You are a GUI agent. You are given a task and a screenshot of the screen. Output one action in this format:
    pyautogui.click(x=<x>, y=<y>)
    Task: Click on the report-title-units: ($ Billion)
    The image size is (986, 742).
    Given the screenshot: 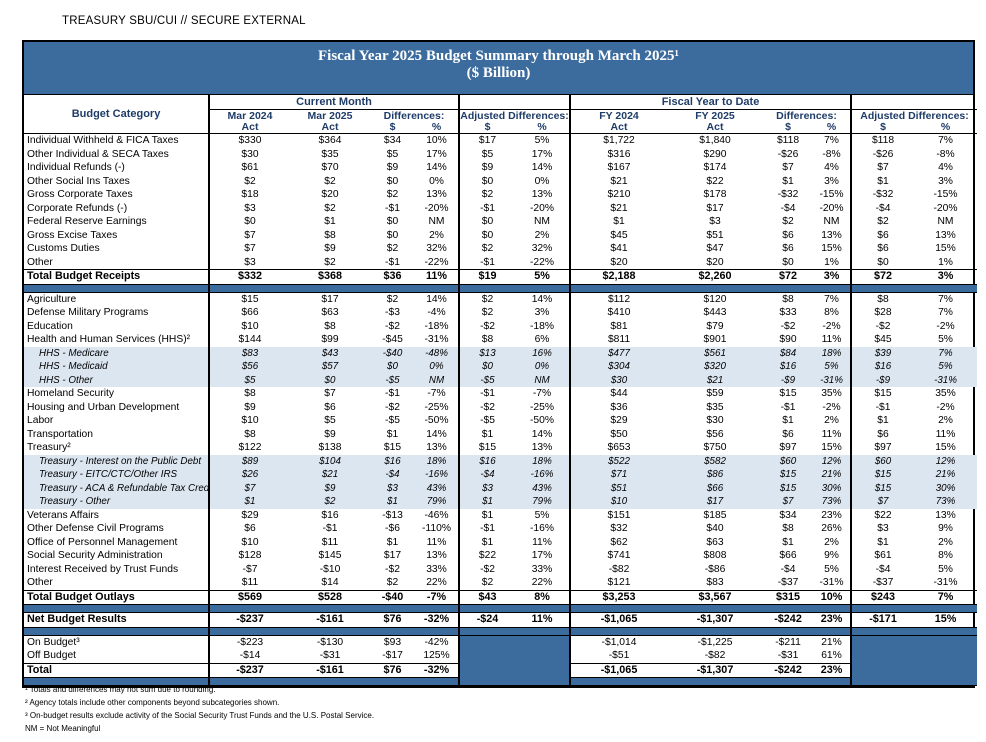 What is the action you would take?
    pyautogui.click(x=498, y=73)
    